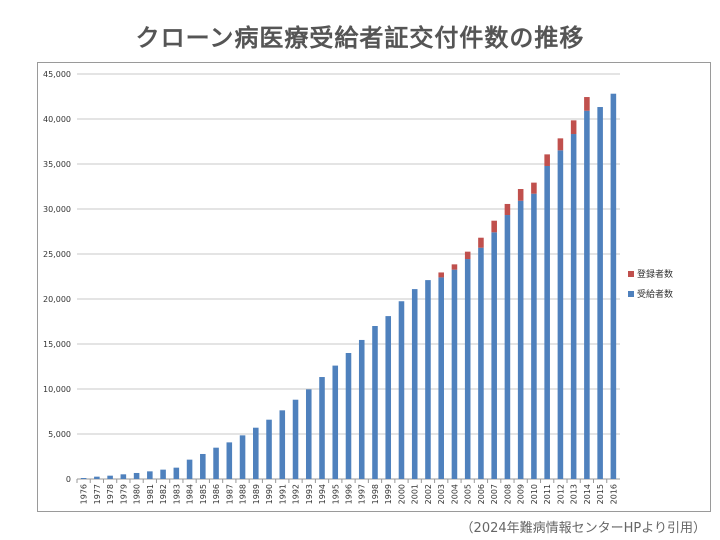 Image resolution: width=720 pixels, height=540 pixels. I want to click on bar-recipients-2001, so click(414, 384).